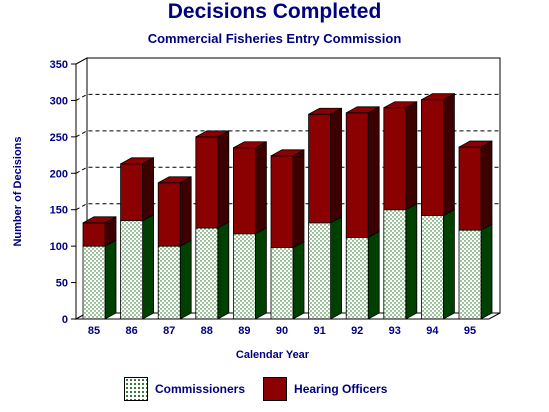 This screenshot has width=549, height=412. I want to click on x-tick-label: 89, so click(244, 331).